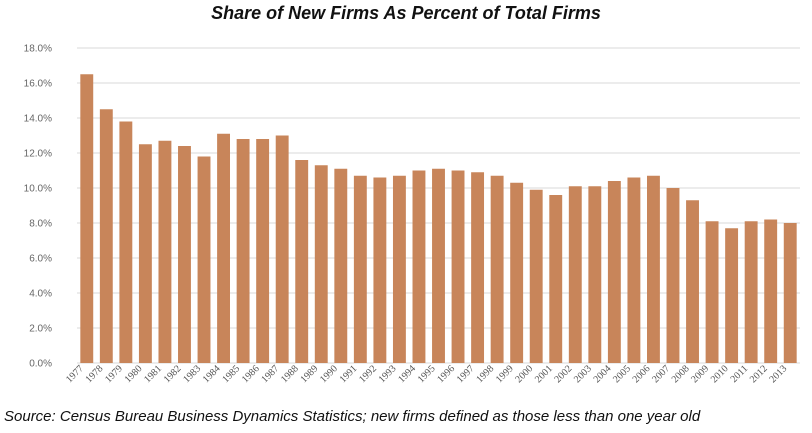 This screenshot has width=812, height=433. I want to click on x-tick-label: 2010, so click(720, 374).